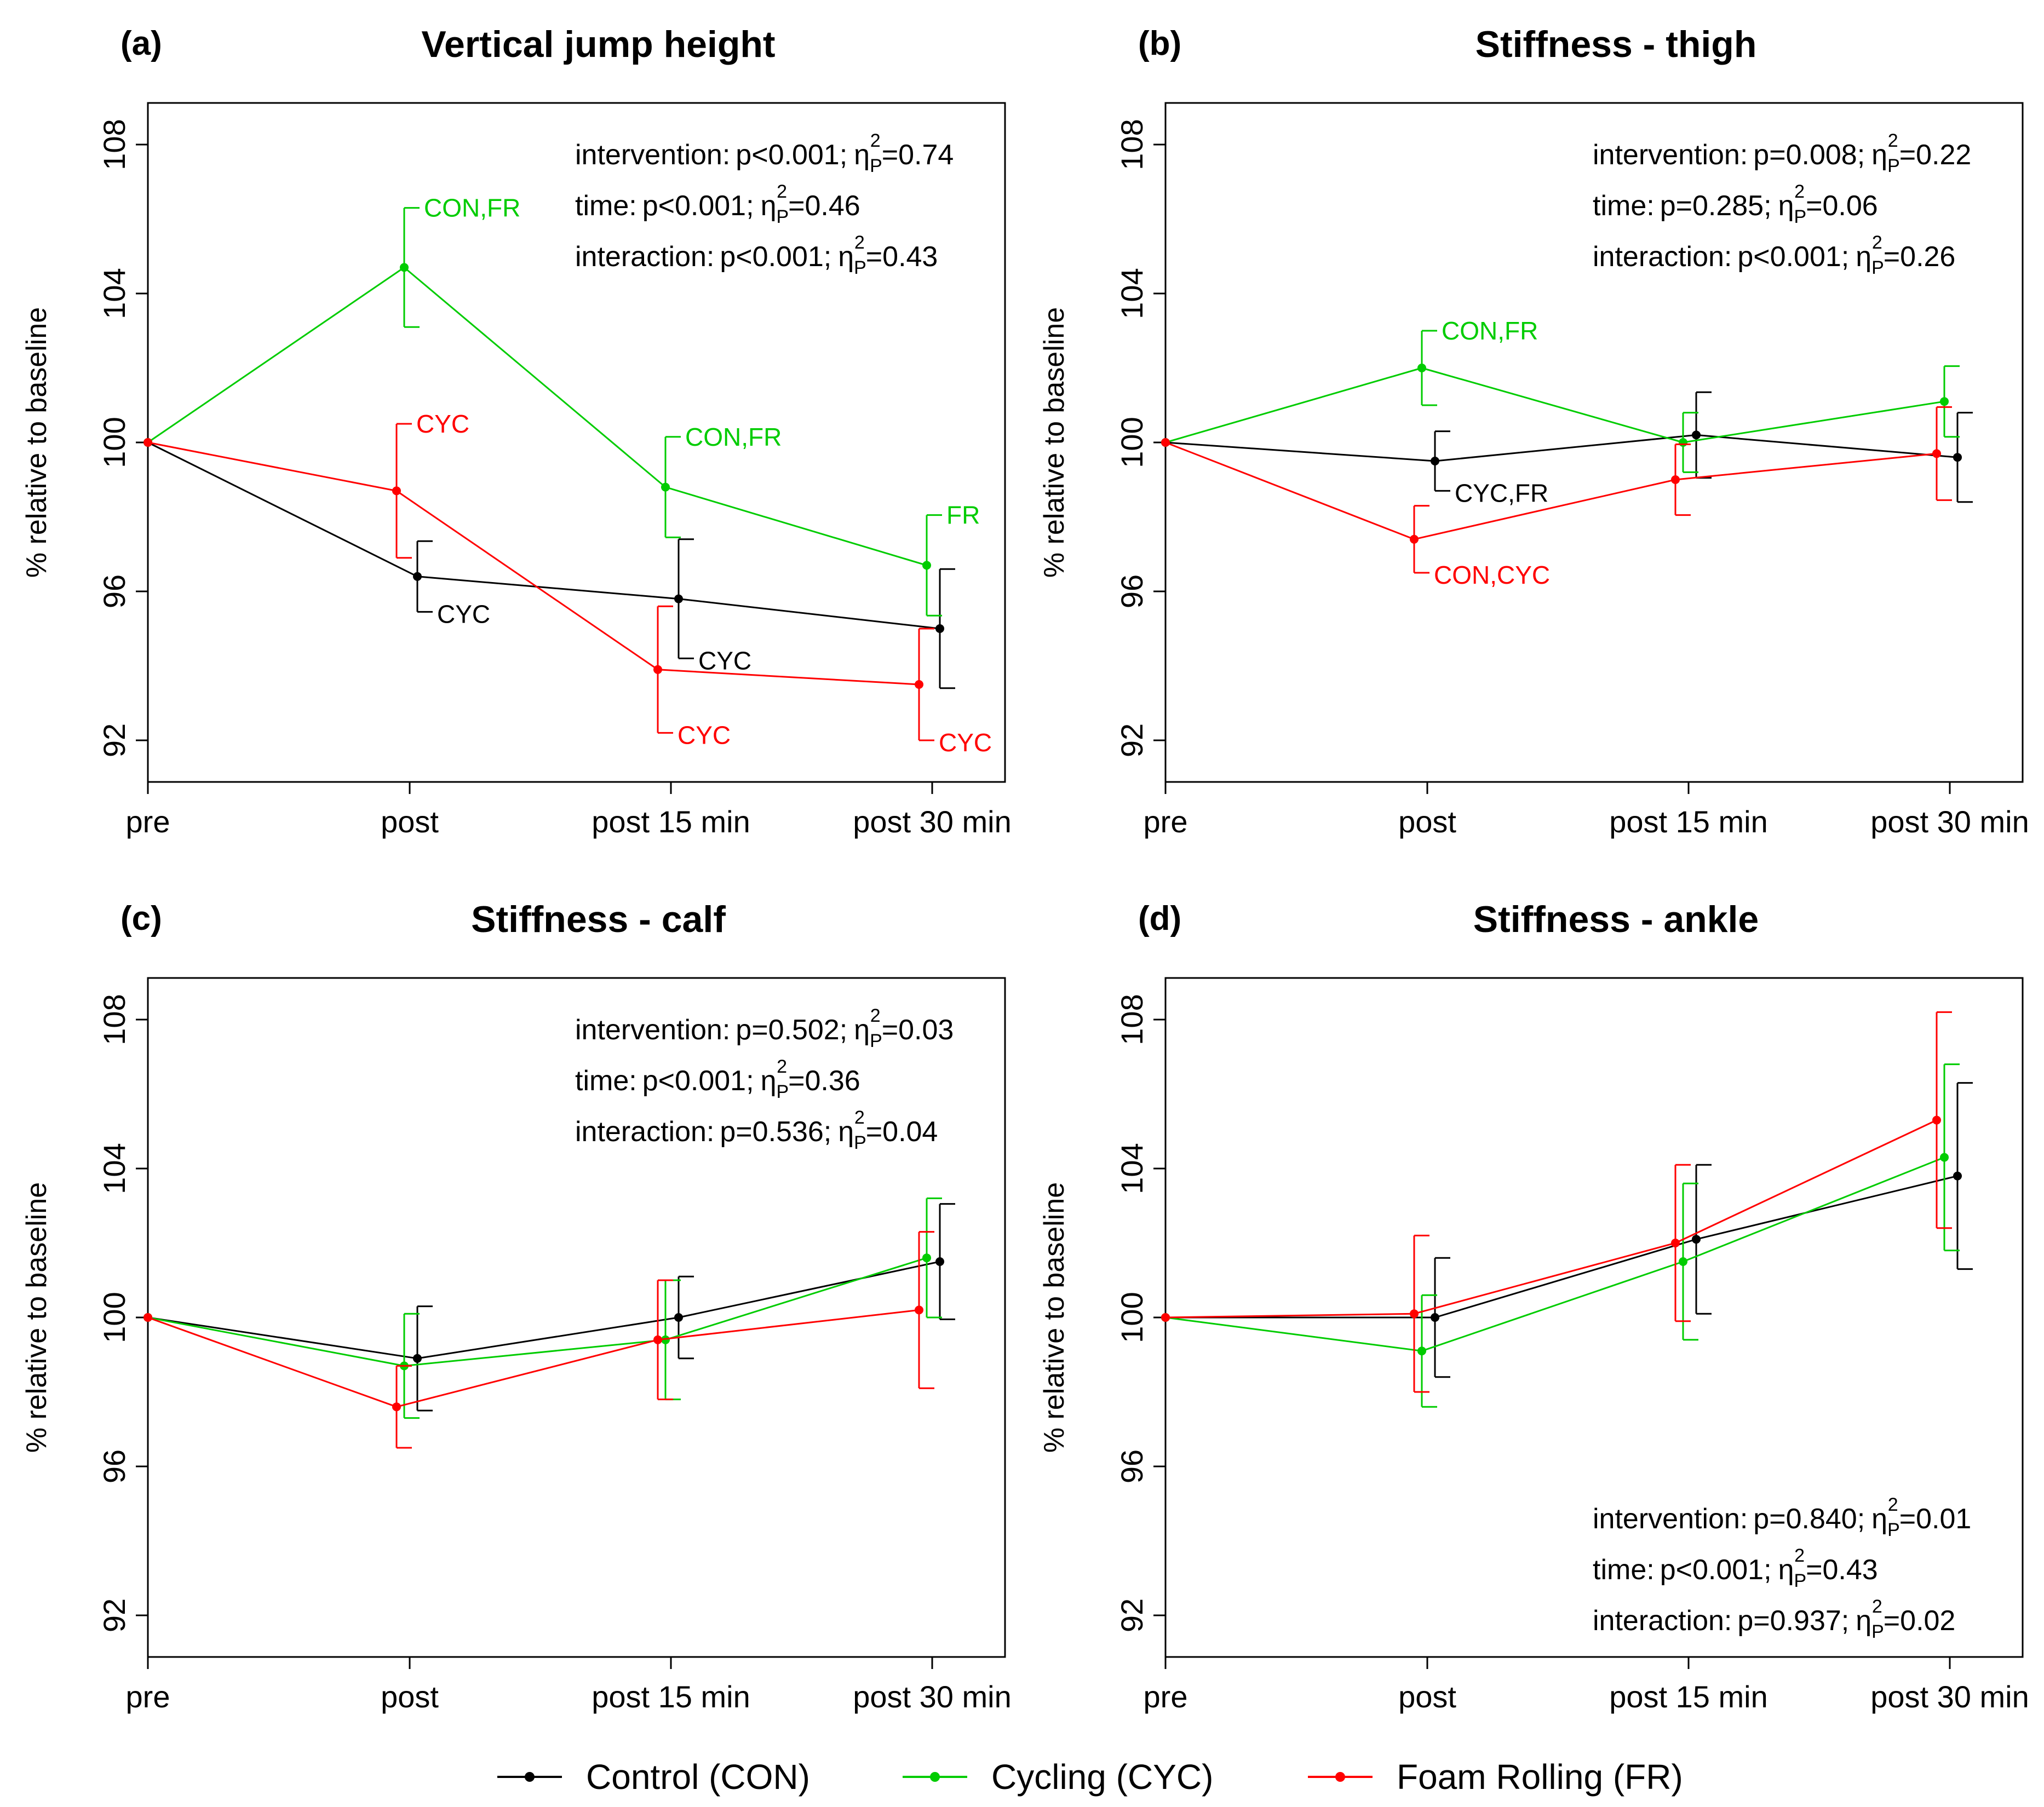 This screenshot has width=2044, height=1807. What do you see at coordinates (141, 919) in the screenshot?
I see `panel-label: (c)` at bounding box center [141, 919].